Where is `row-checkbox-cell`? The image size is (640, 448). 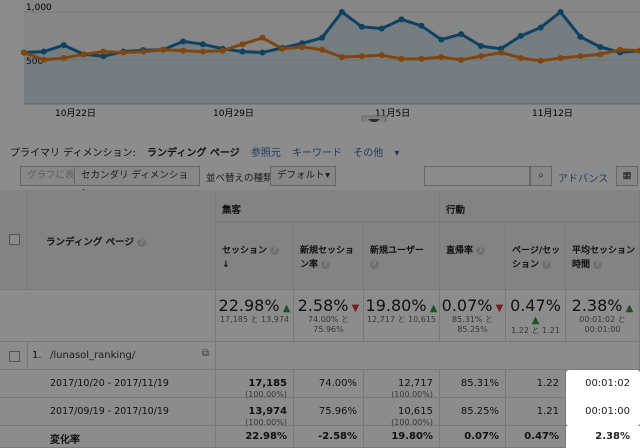
row-checkbox-cell is located at coordinates (14, 356).